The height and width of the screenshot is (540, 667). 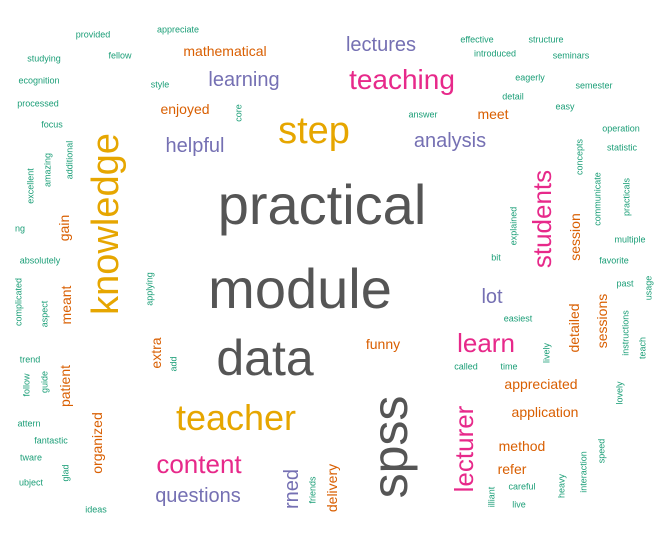 What do you see at coordinates (314, 131) in the screenshot?
I see `word-step: step` at bounding box center [314, 131].